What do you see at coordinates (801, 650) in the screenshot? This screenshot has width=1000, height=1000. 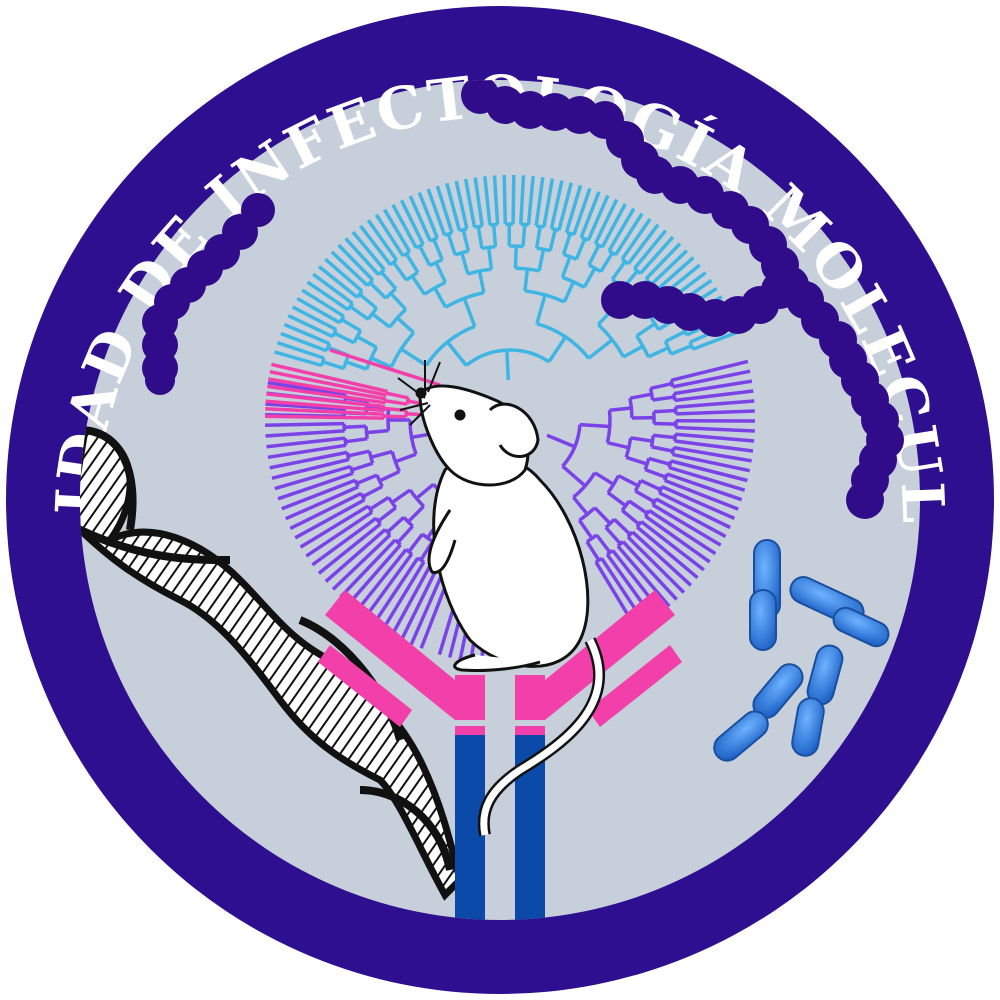 I see `bacilli-icon` at bounding box center [801, 650].